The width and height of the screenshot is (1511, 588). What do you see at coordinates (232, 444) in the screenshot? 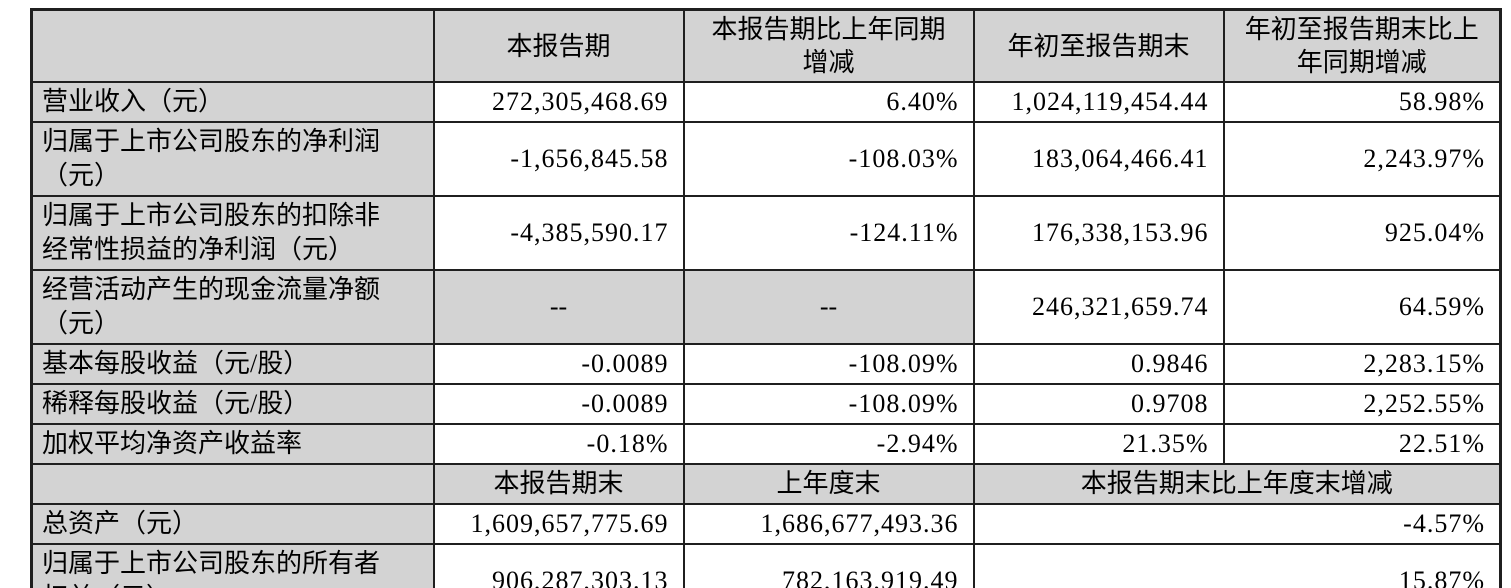
I see `metric-label: 加权平均净资产收益率` at bounding box center [232, 444].